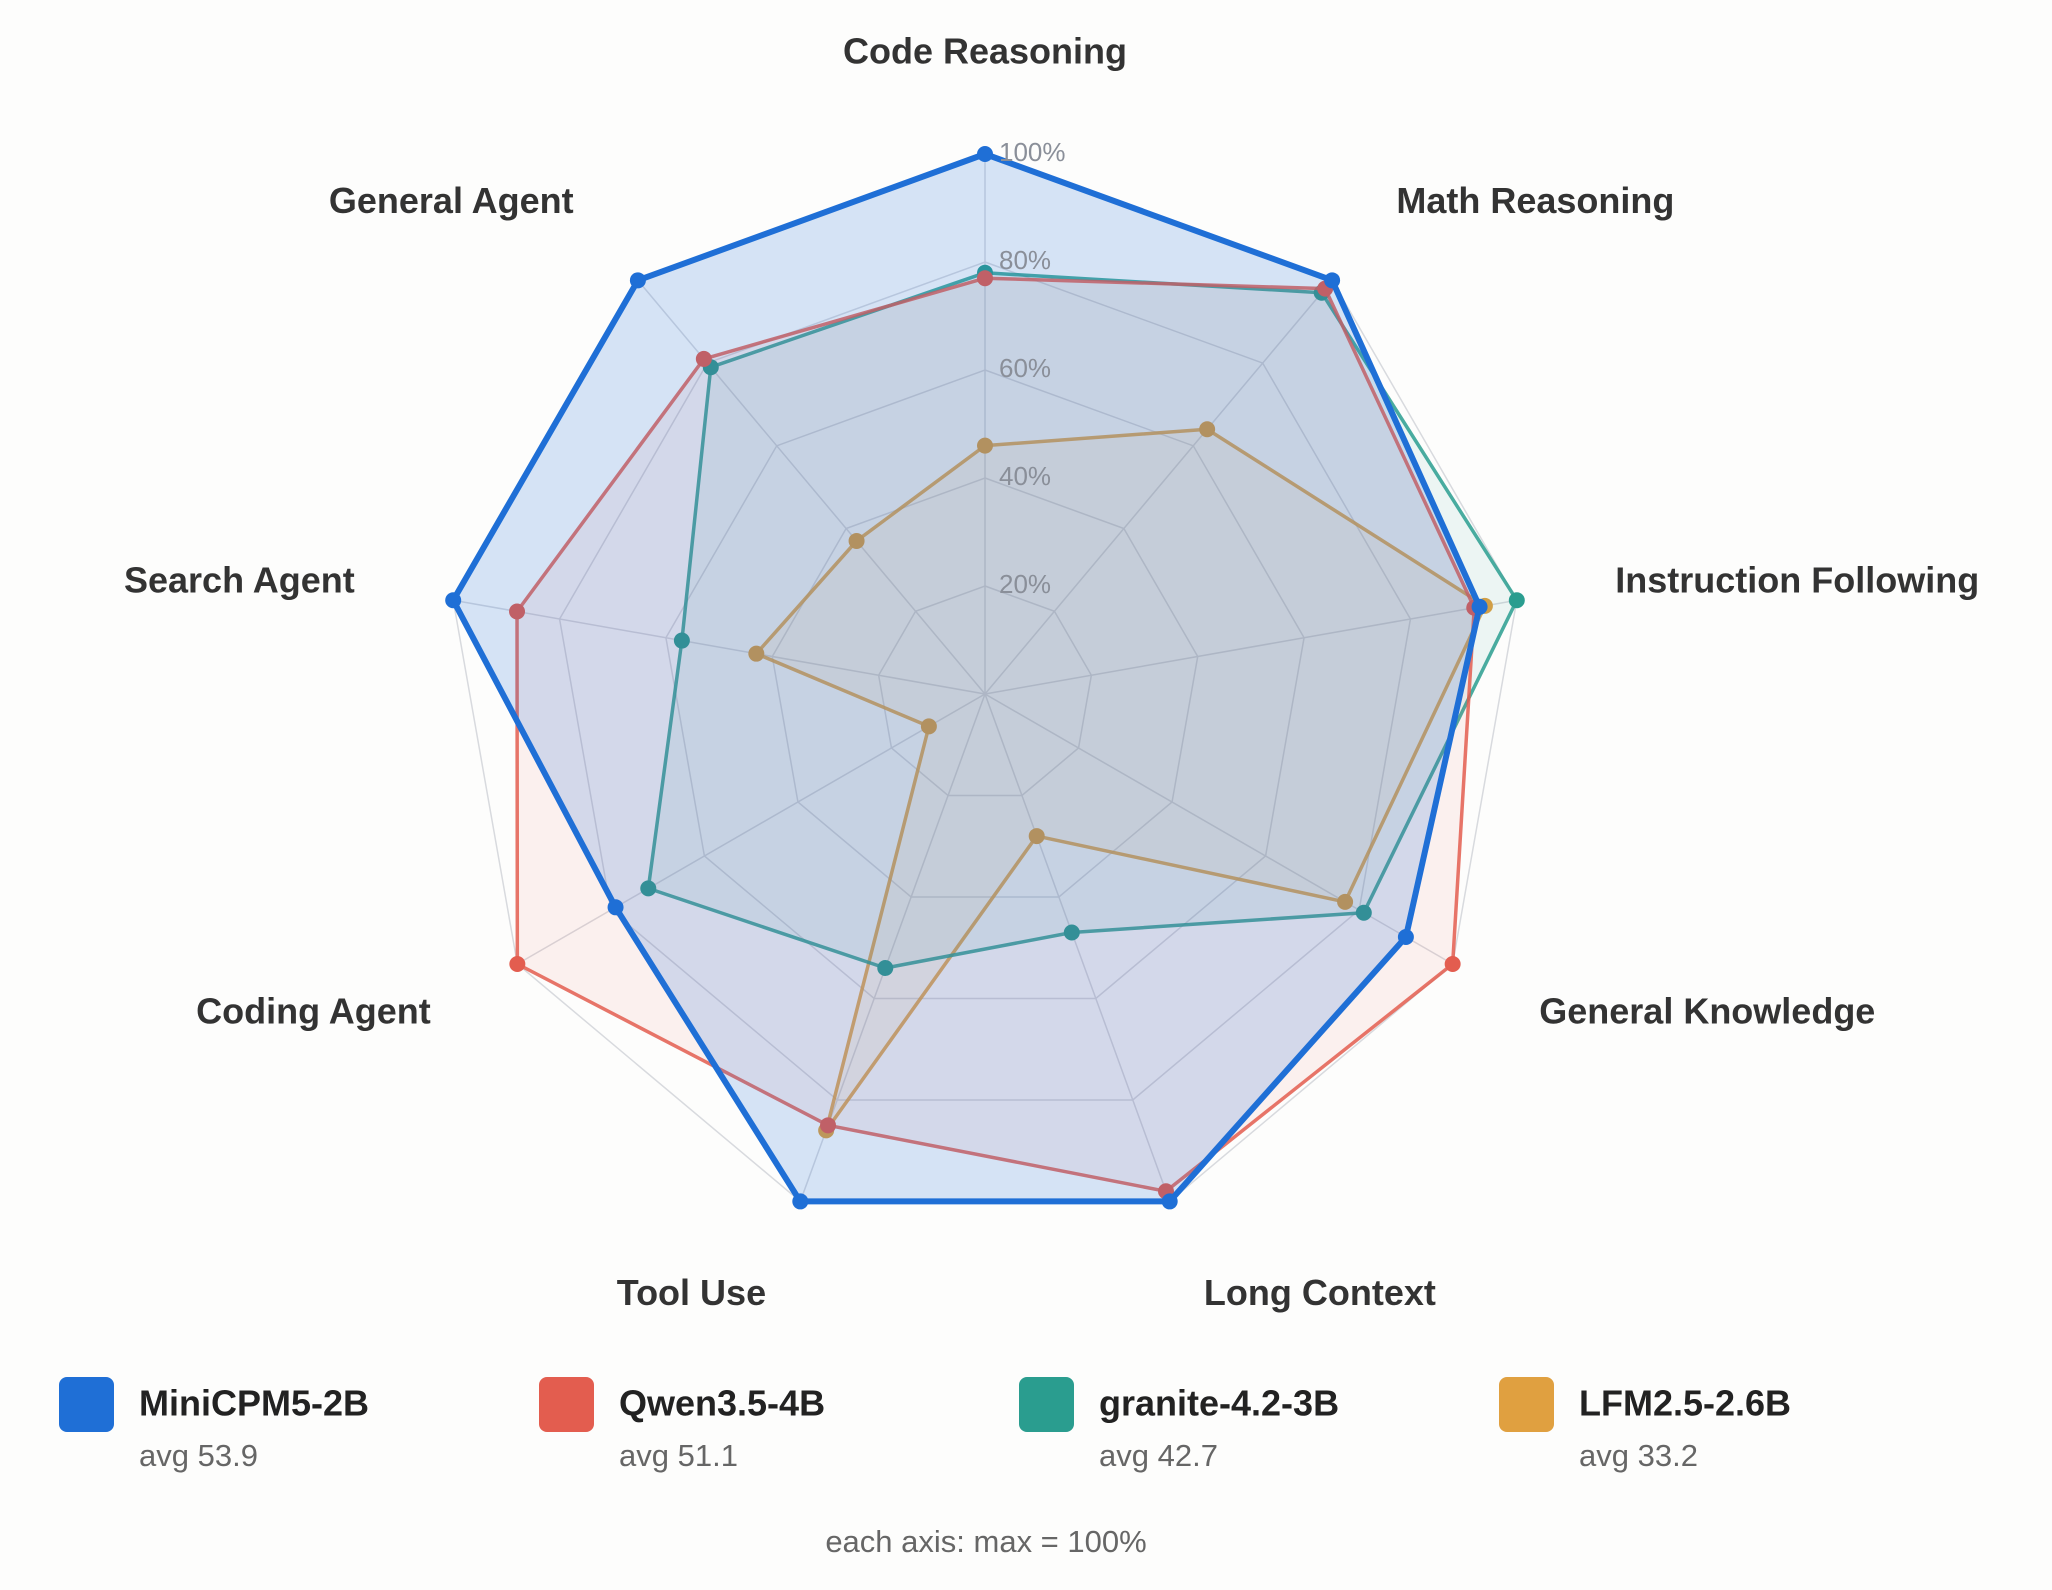 This screenshot has width=2052, height=1590. What do you see at coordinates (1025, 584) in the screenshot?
I see `r-tick-label: 20%` at bounding box center [1025, 584].